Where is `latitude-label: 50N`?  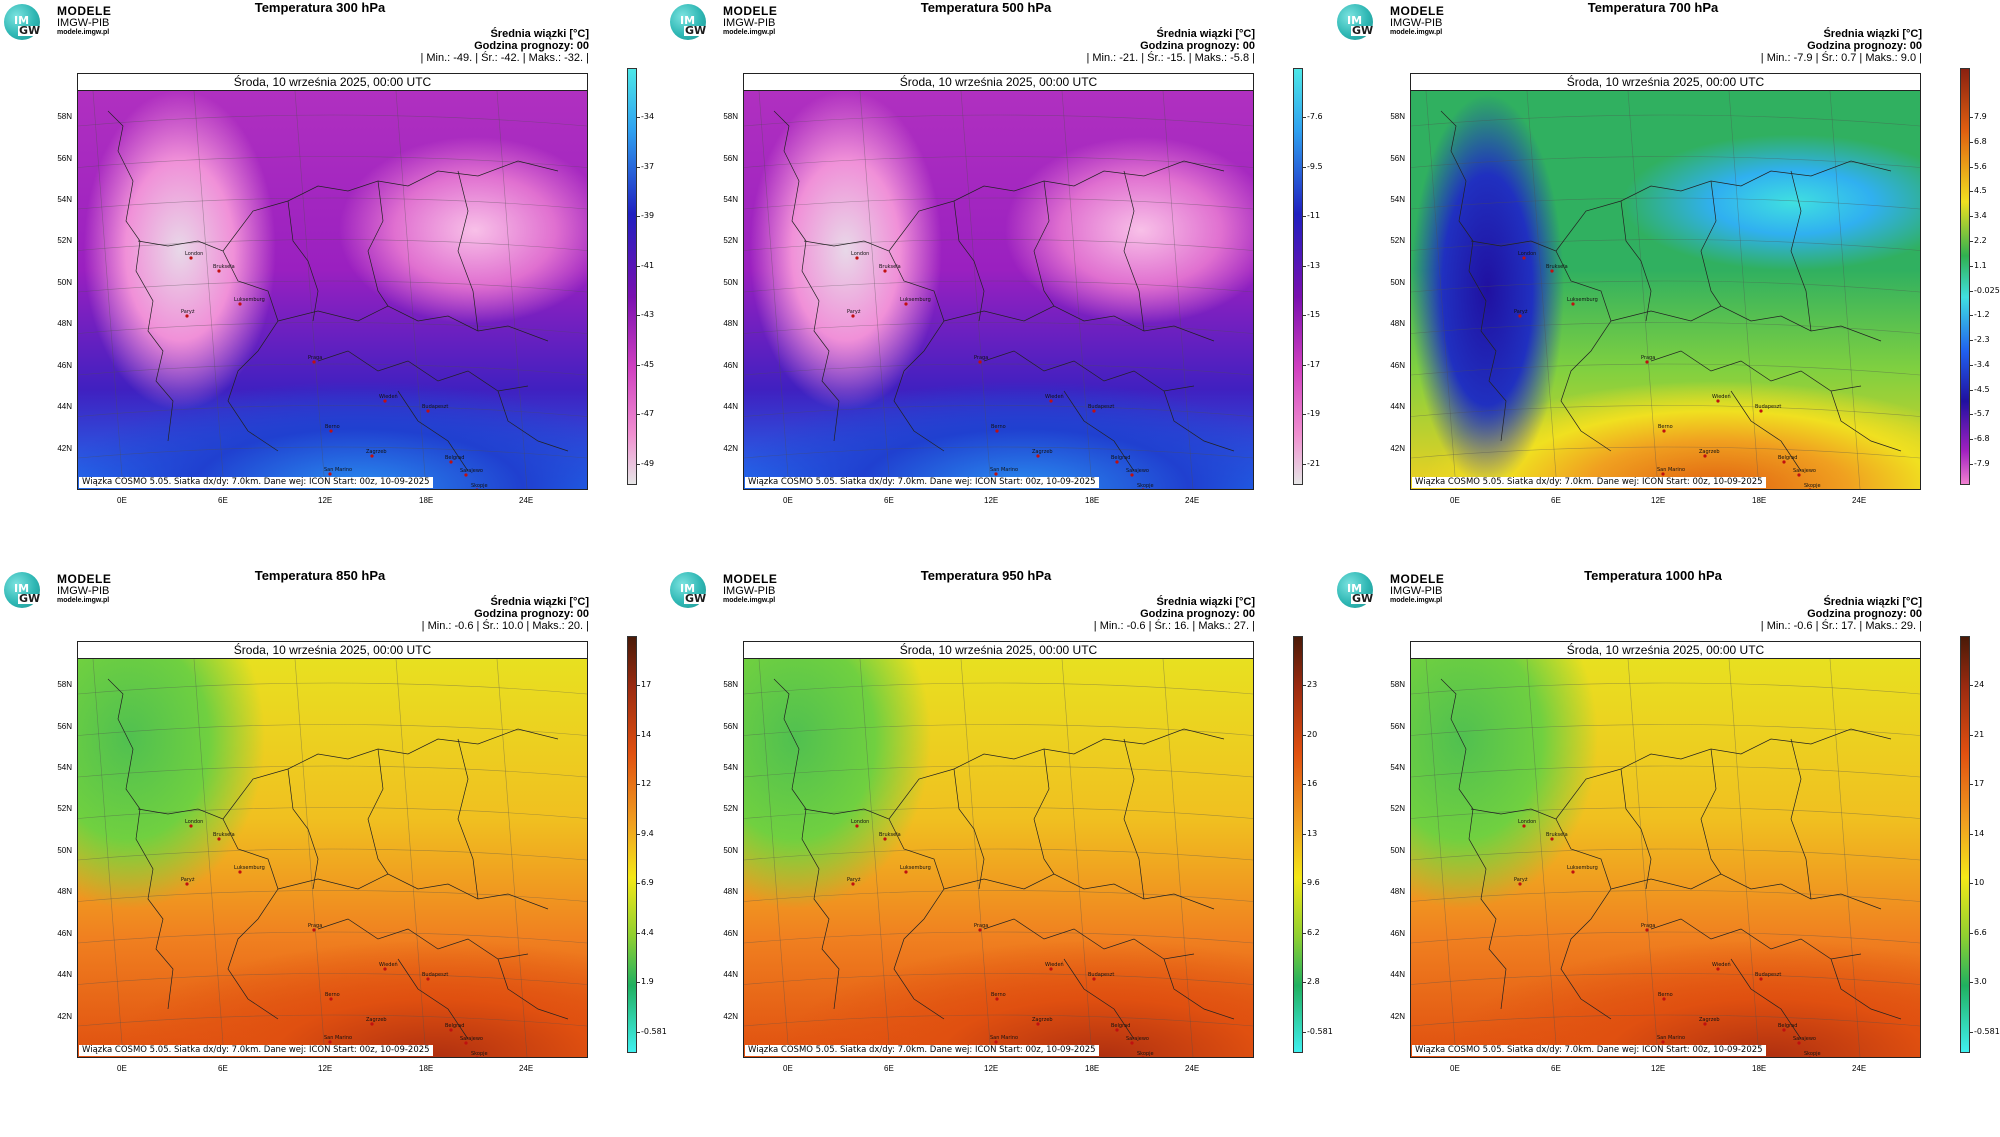
latitude-label: 50N is located at coordinates (1397, 282).